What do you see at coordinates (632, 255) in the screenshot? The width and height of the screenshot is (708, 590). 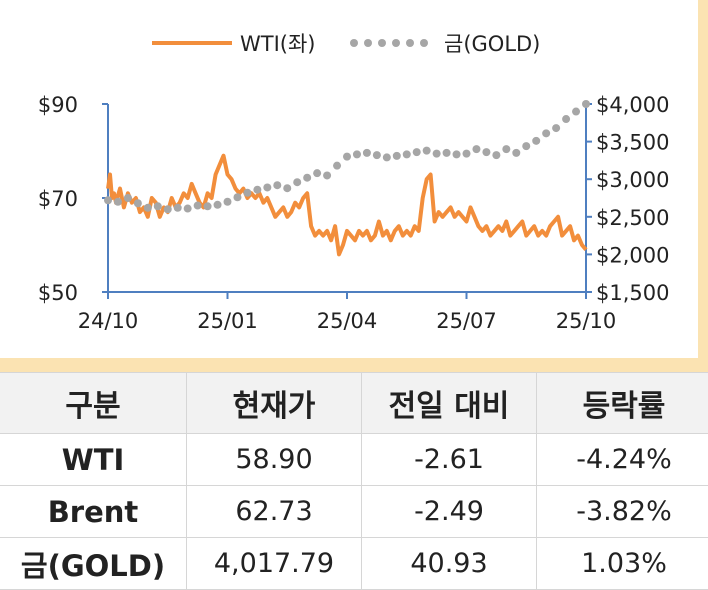 I see `y-right-tick-label: $2,000` at bounding box center [632, 255].